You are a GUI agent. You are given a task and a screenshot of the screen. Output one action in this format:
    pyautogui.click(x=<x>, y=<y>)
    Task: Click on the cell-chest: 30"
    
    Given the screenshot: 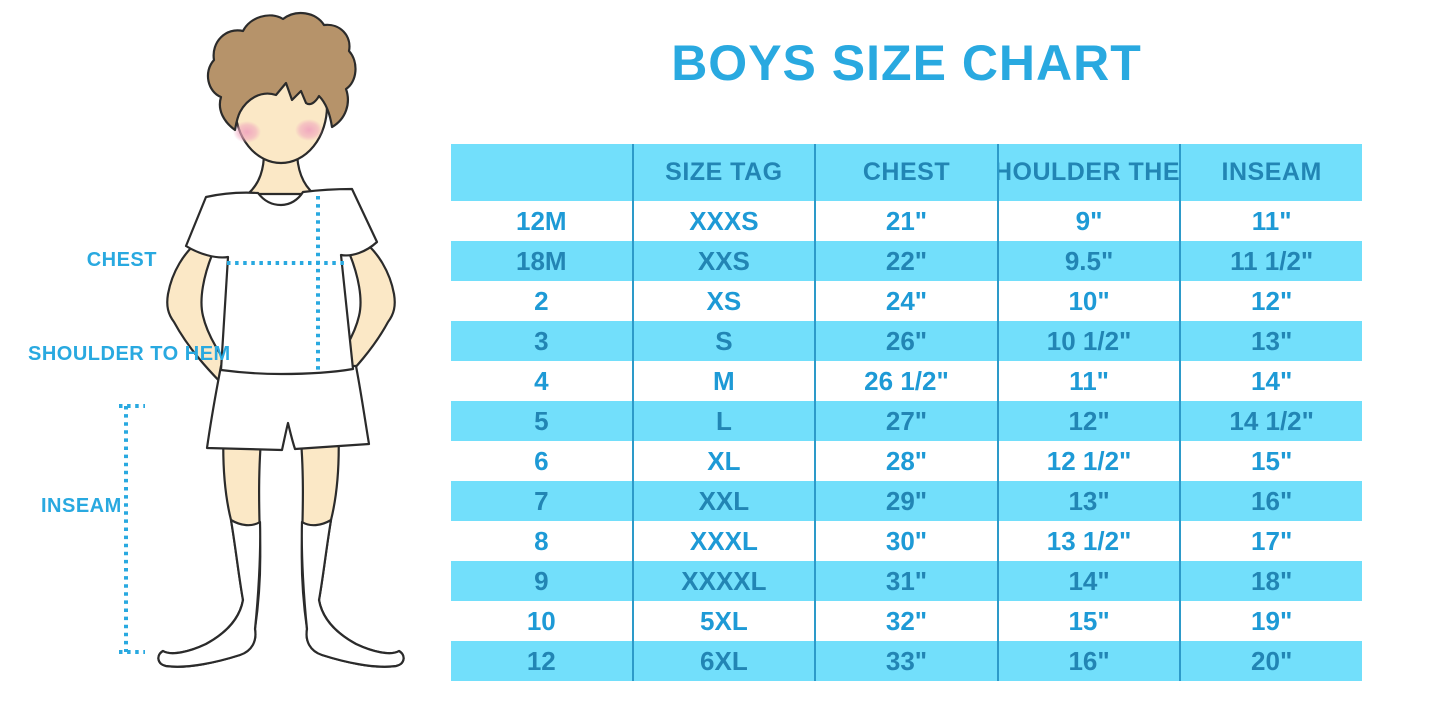 What is the action you would take?
    pyautogui.click(x=907, y=541)
    